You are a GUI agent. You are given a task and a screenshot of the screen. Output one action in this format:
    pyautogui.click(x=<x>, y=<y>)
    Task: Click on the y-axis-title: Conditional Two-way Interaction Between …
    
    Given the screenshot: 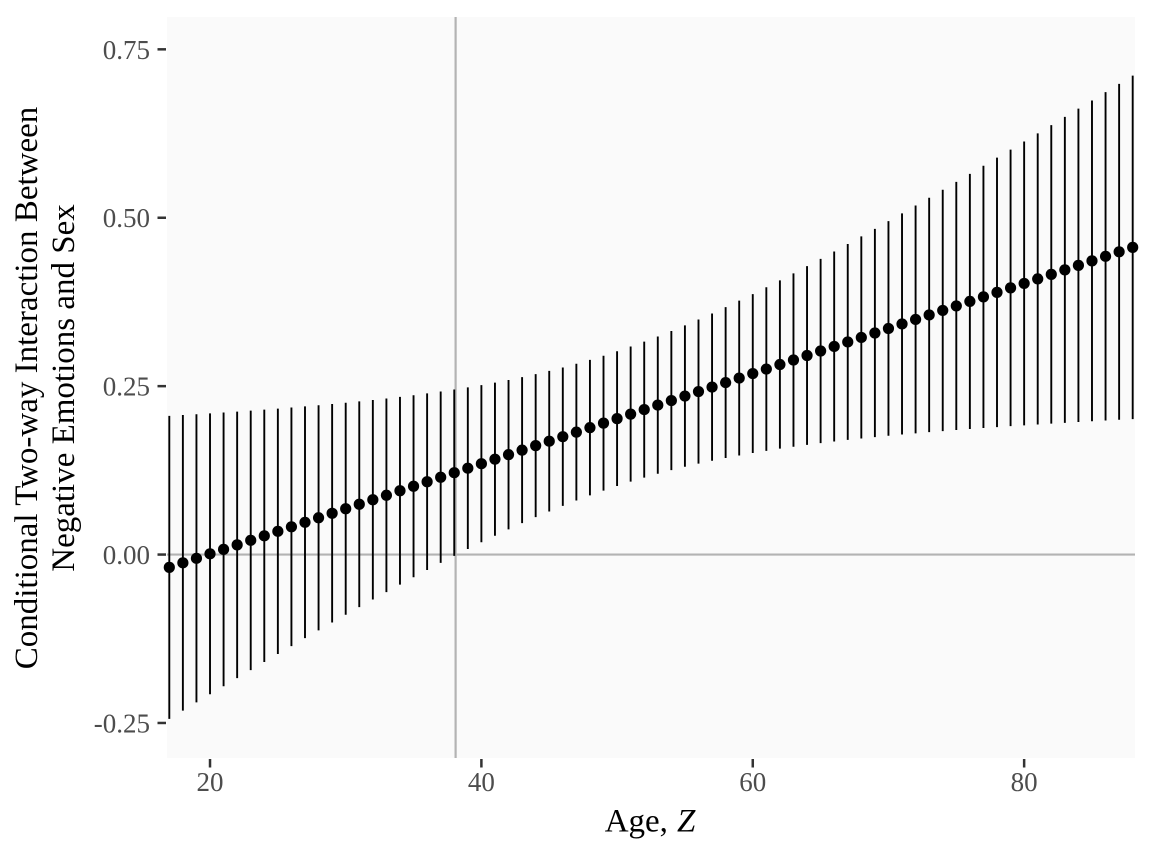 What is the action you would take?
    pyautogui.click(x=46, y=388)
    